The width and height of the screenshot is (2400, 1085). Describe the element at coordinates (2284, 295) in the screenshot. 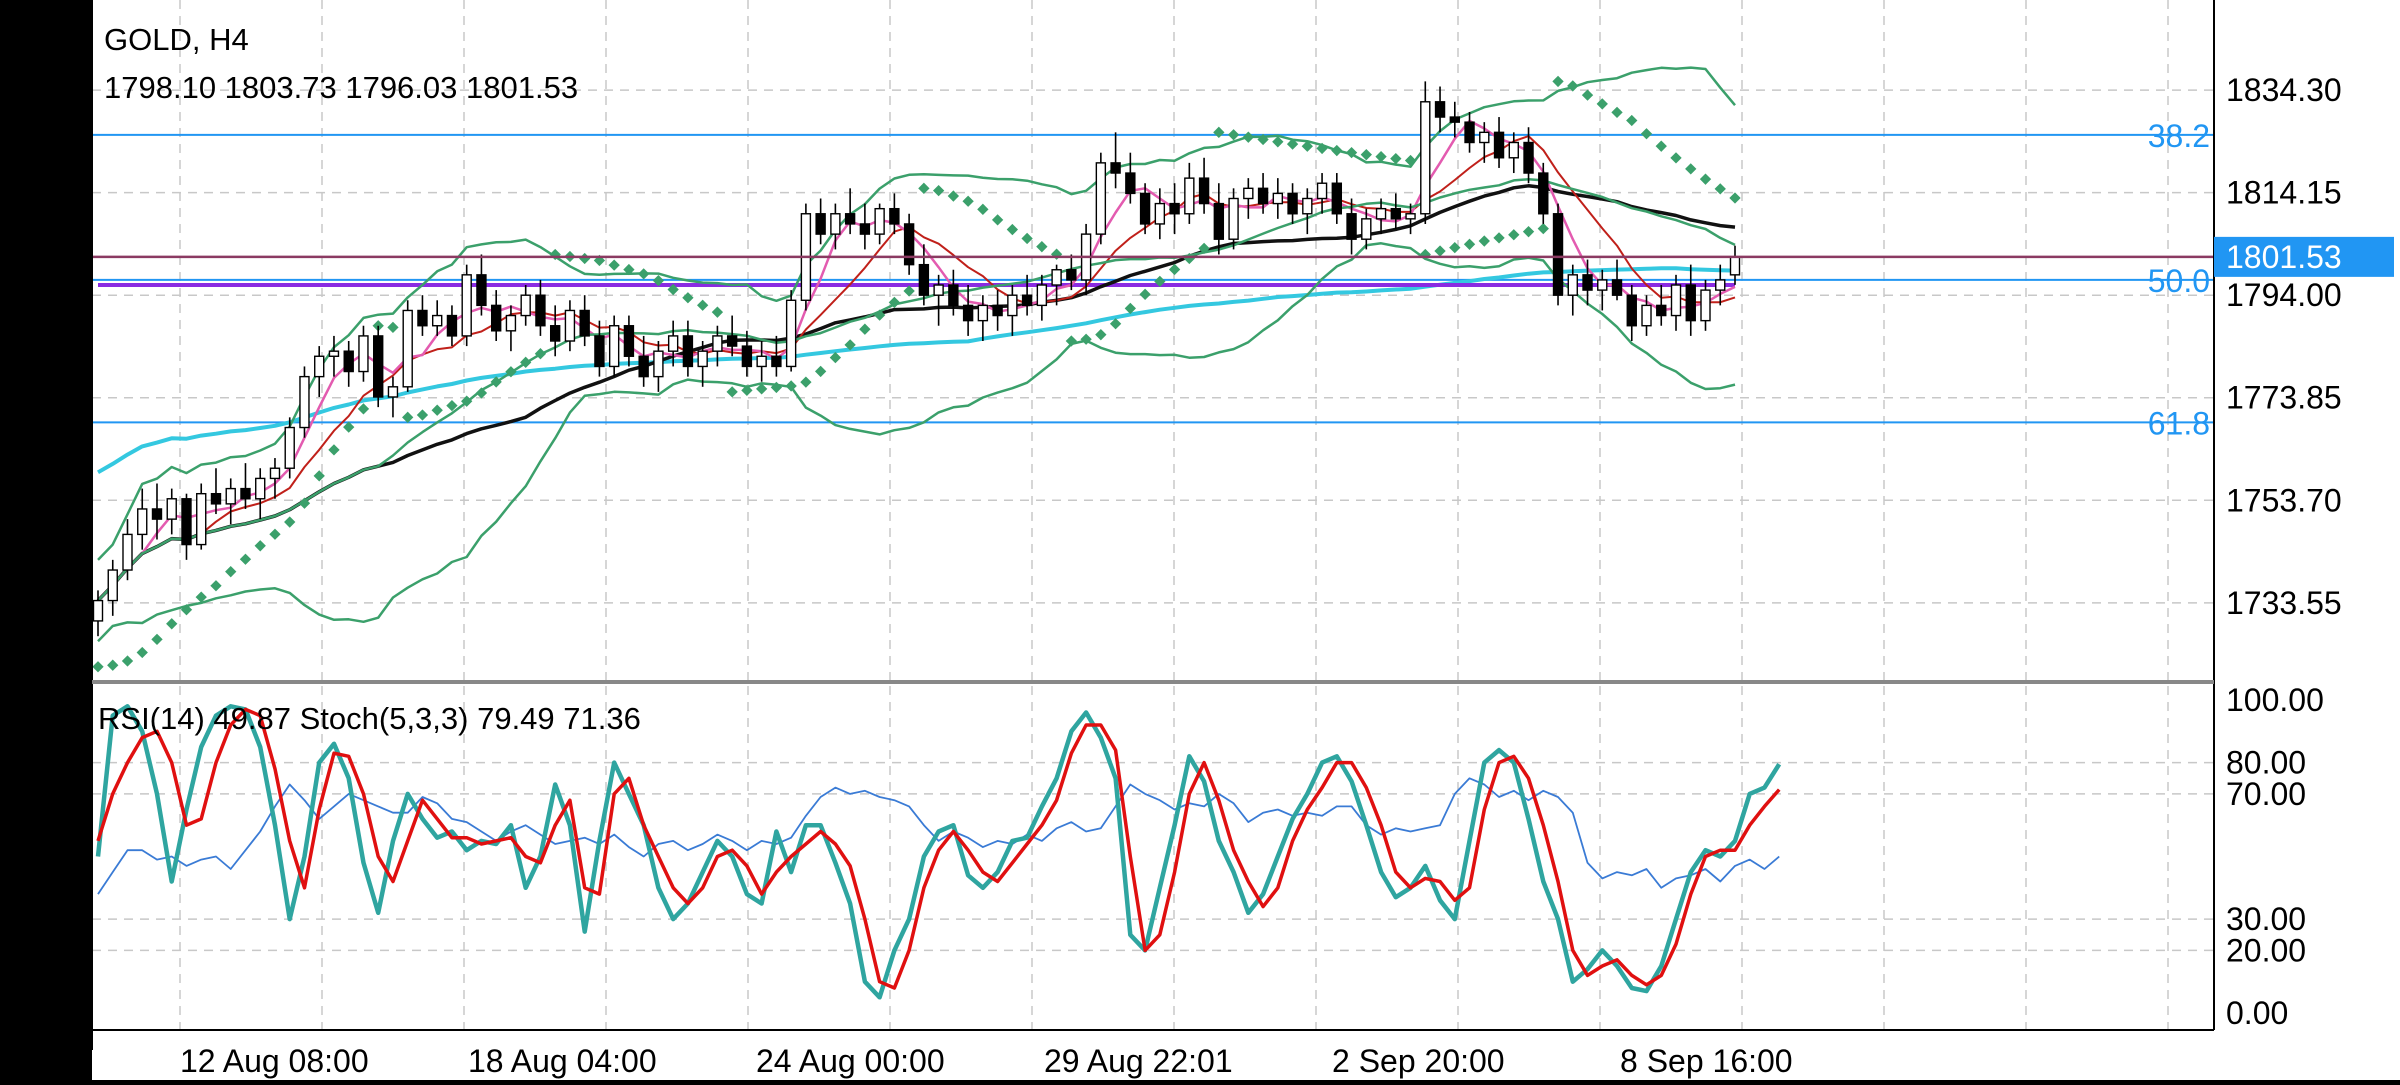

I see `price-tick-label: 1794.00` at that location.